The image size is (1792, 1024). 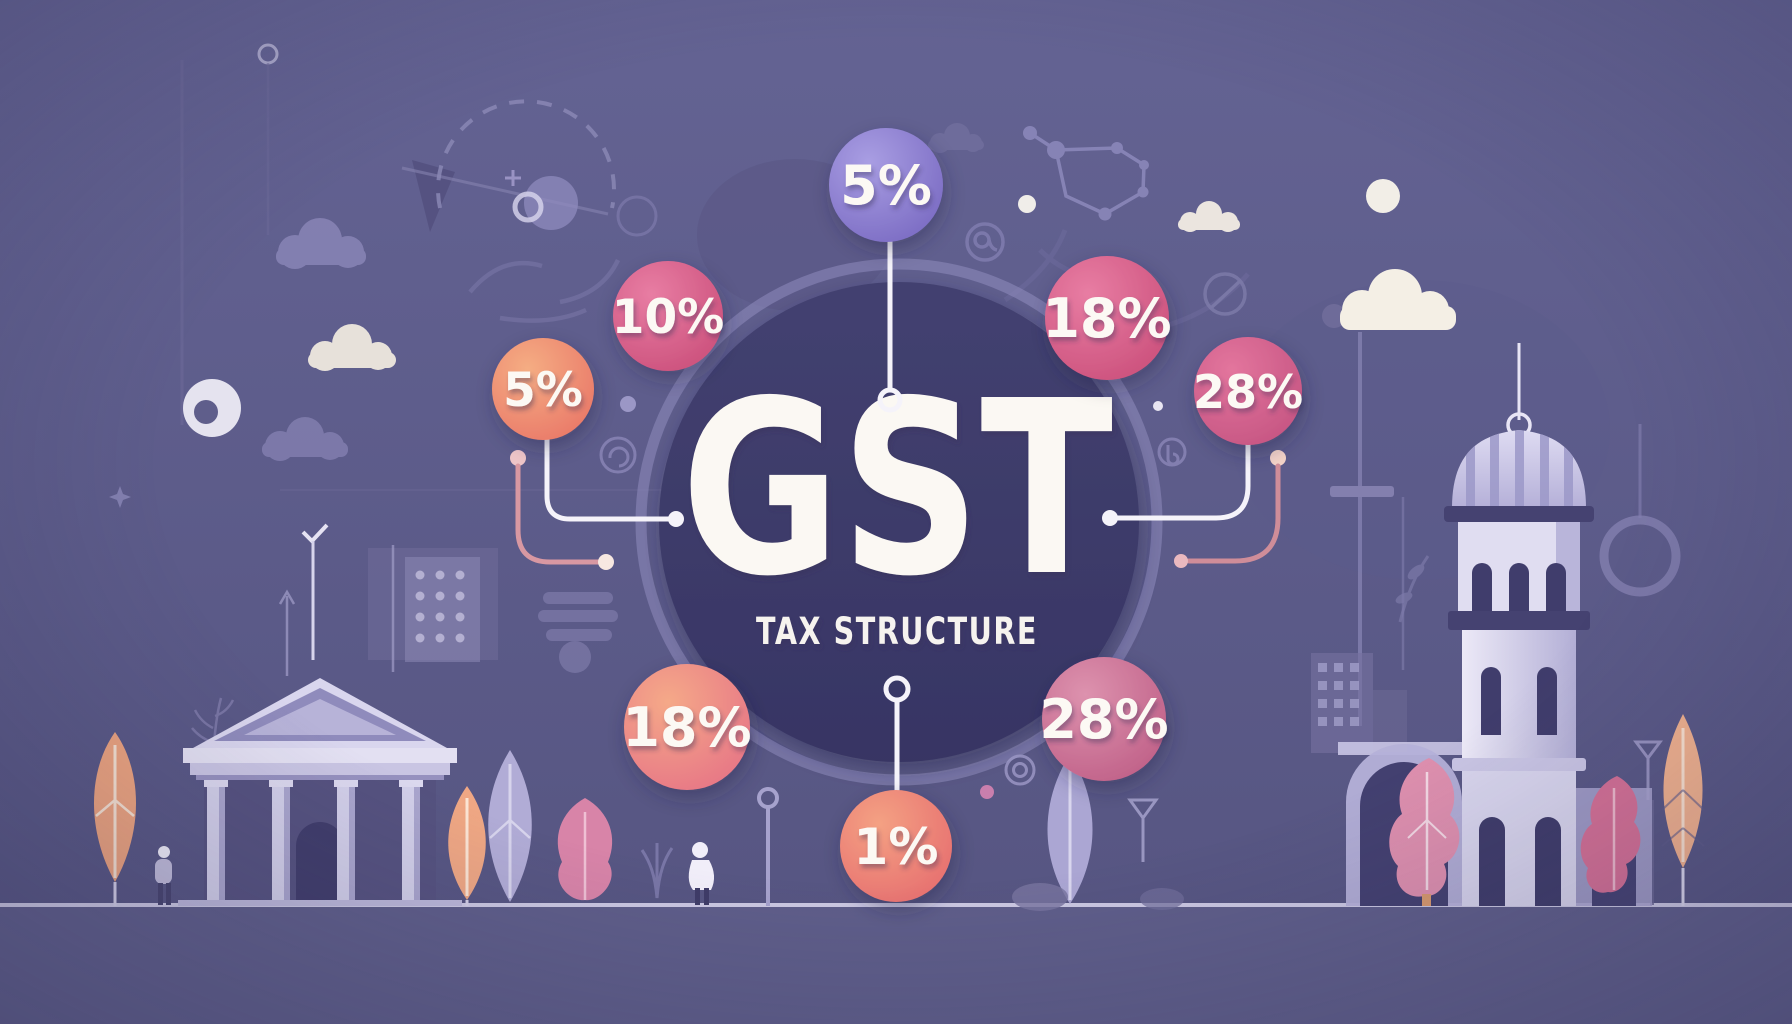 What do you see at coordinates (320, 769) in the screenshot?
I see `entablature-band` at bounding box center [320, 769].